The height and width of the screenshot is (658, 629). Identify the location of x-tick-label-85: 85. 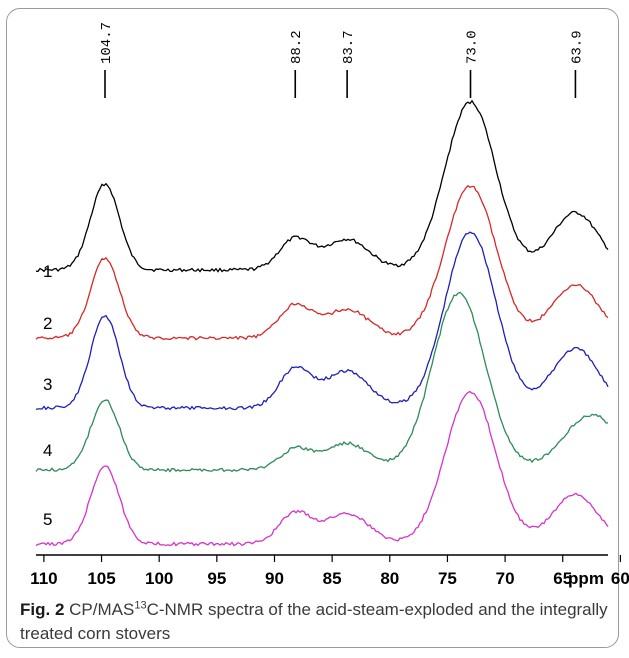
(332, 578).